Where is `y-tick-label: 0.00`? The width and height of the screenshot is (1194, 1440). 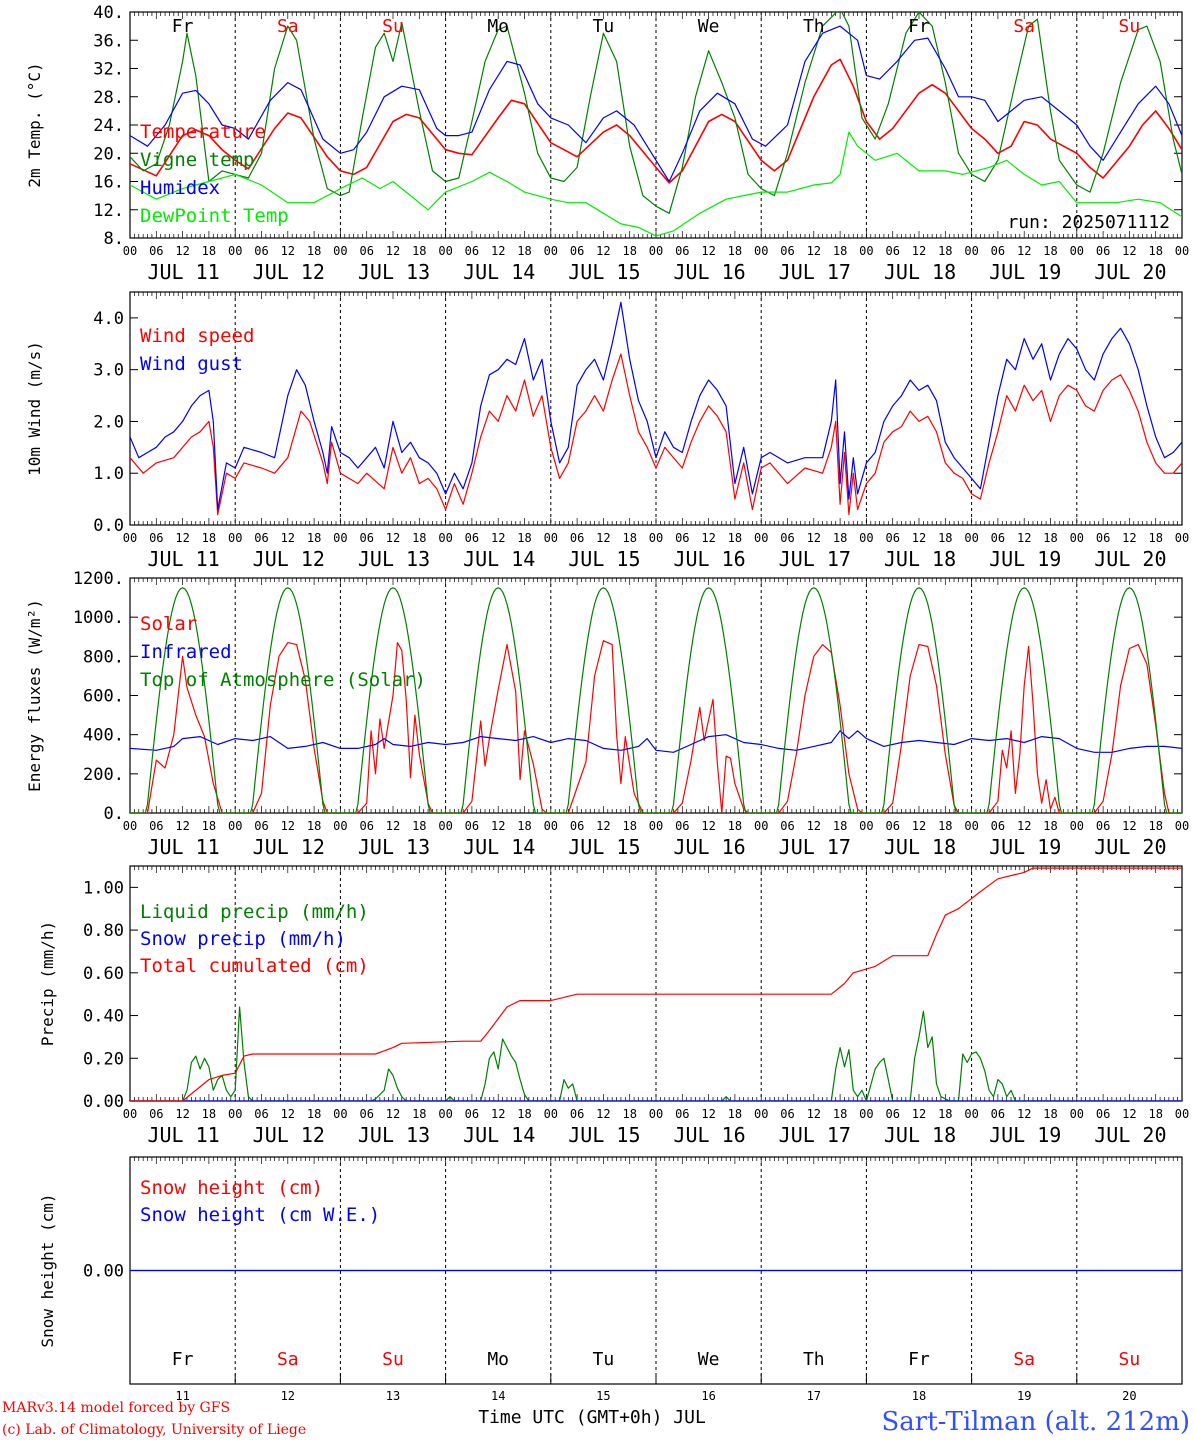 y-tick-label: 0.00 is located at coordinates (103, 1272).